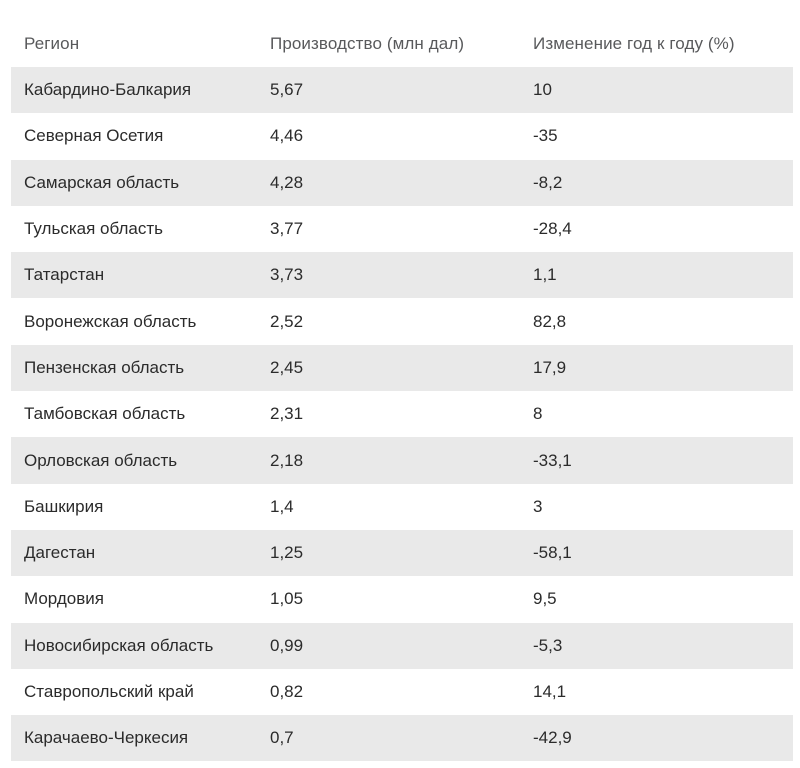 This screenshot has height=768, width=800. I want to click on table-row: Карачаево-Черкесия 0,7 -42,9, so click(402, 738).